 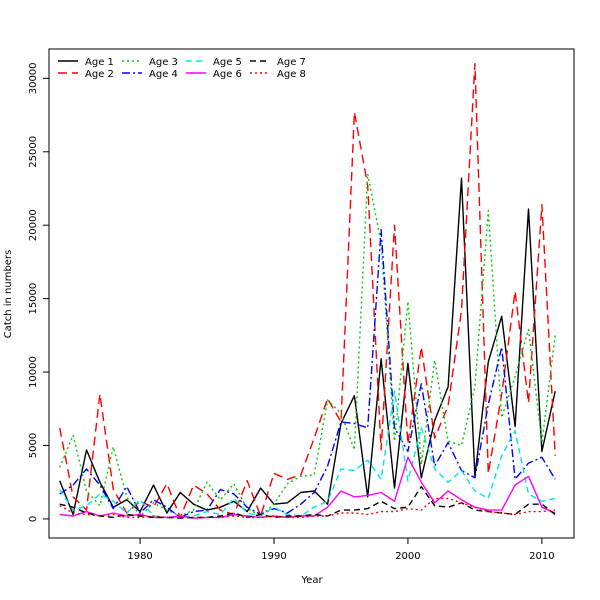 I want to click on legend-label: Age 6, so click(x=227, y=74).